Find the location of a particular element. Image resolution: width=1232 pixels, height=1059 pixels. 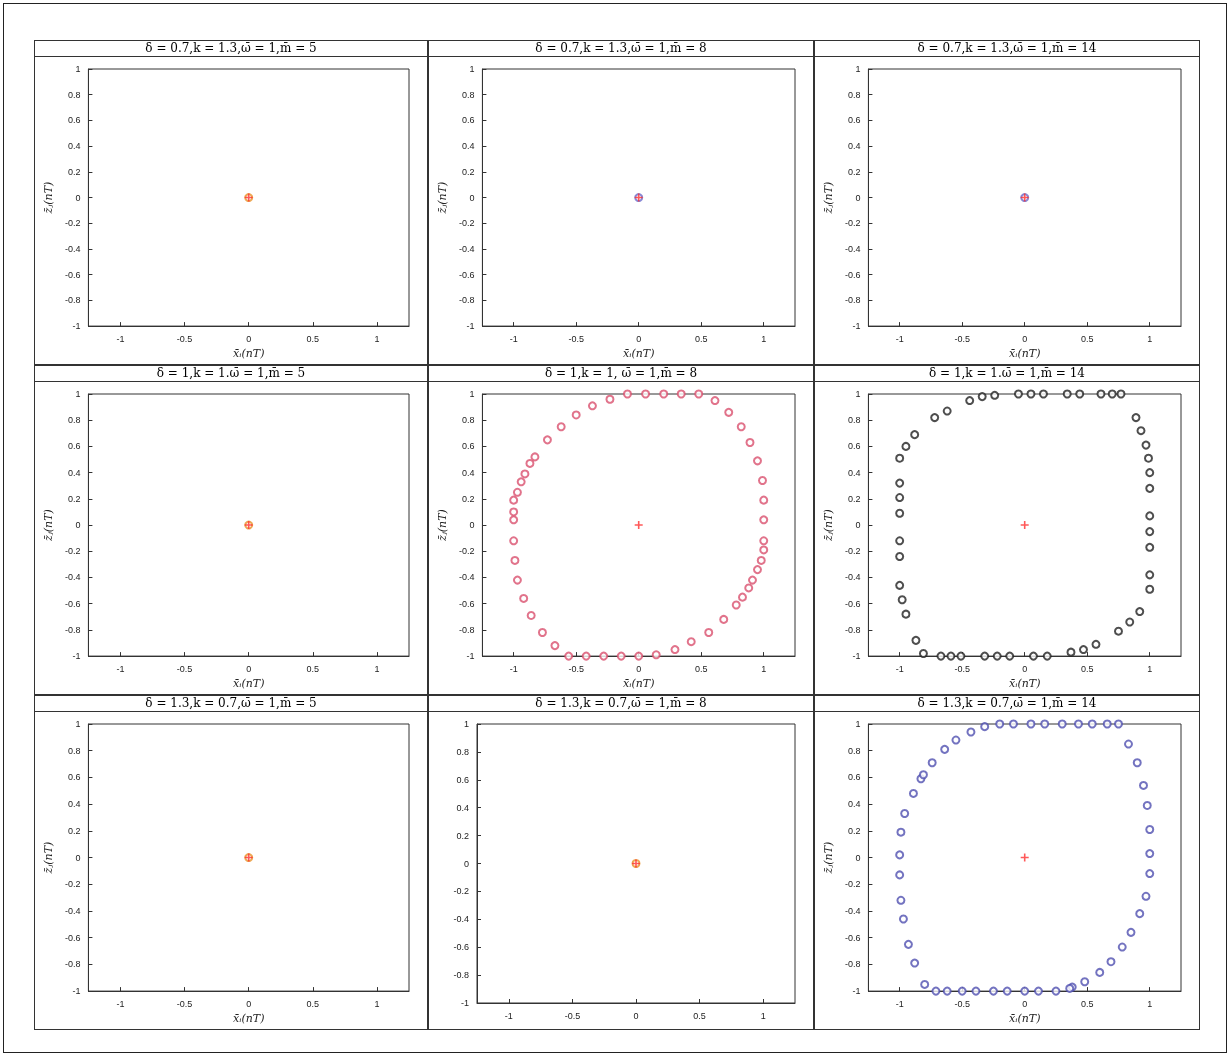

chart-title: δ = 1.3,k = 0.7,ω̄ = 1,m̄ = 14 is located at coordinates (1007, 704).